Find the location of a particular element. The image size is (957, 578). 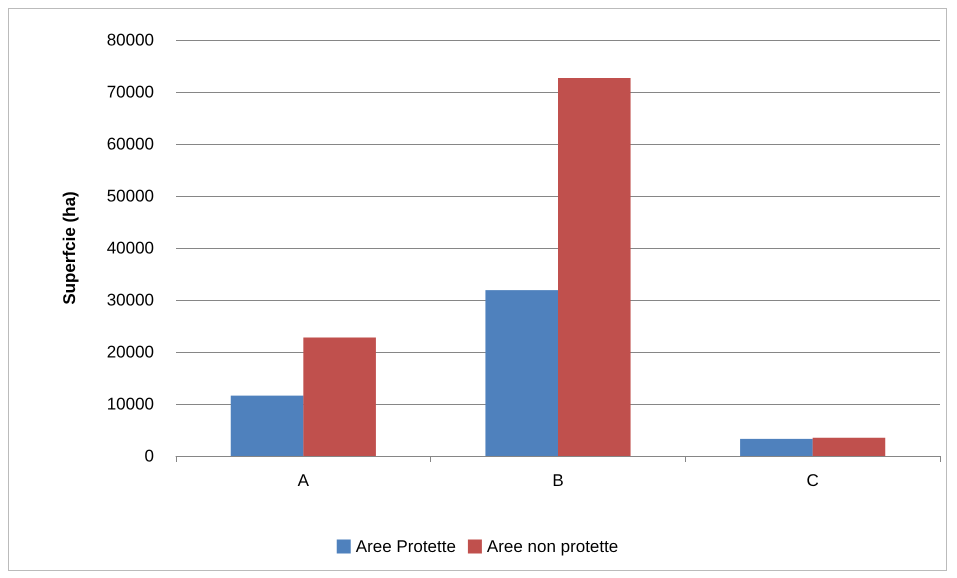

x-tick-label: A is located at coordinates (304, 480).